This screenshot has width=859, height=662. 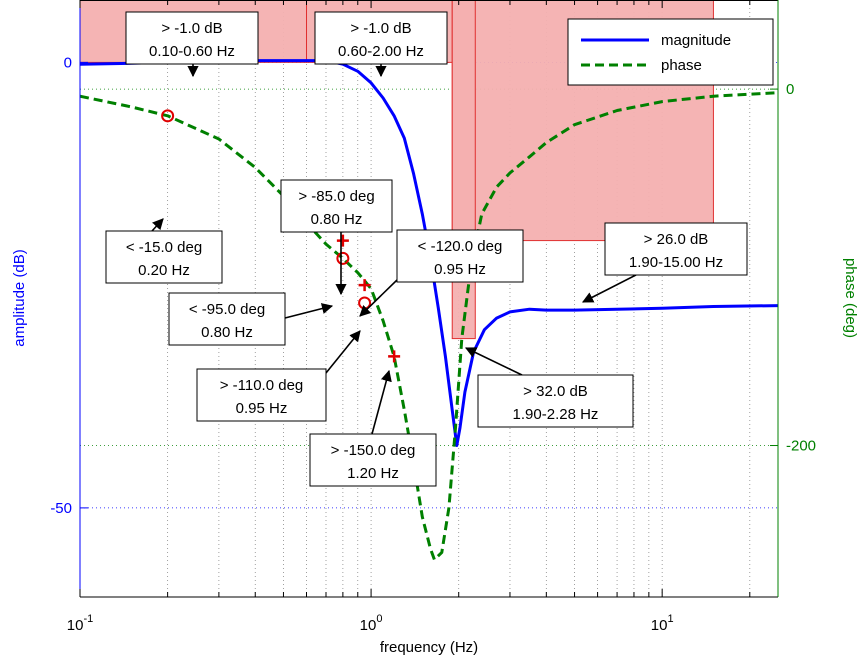 What do you see at coordinates (696, 40) in the screenshot?
I see `legend-label-magnitude: magnitude` at bounding box center [696, 40].